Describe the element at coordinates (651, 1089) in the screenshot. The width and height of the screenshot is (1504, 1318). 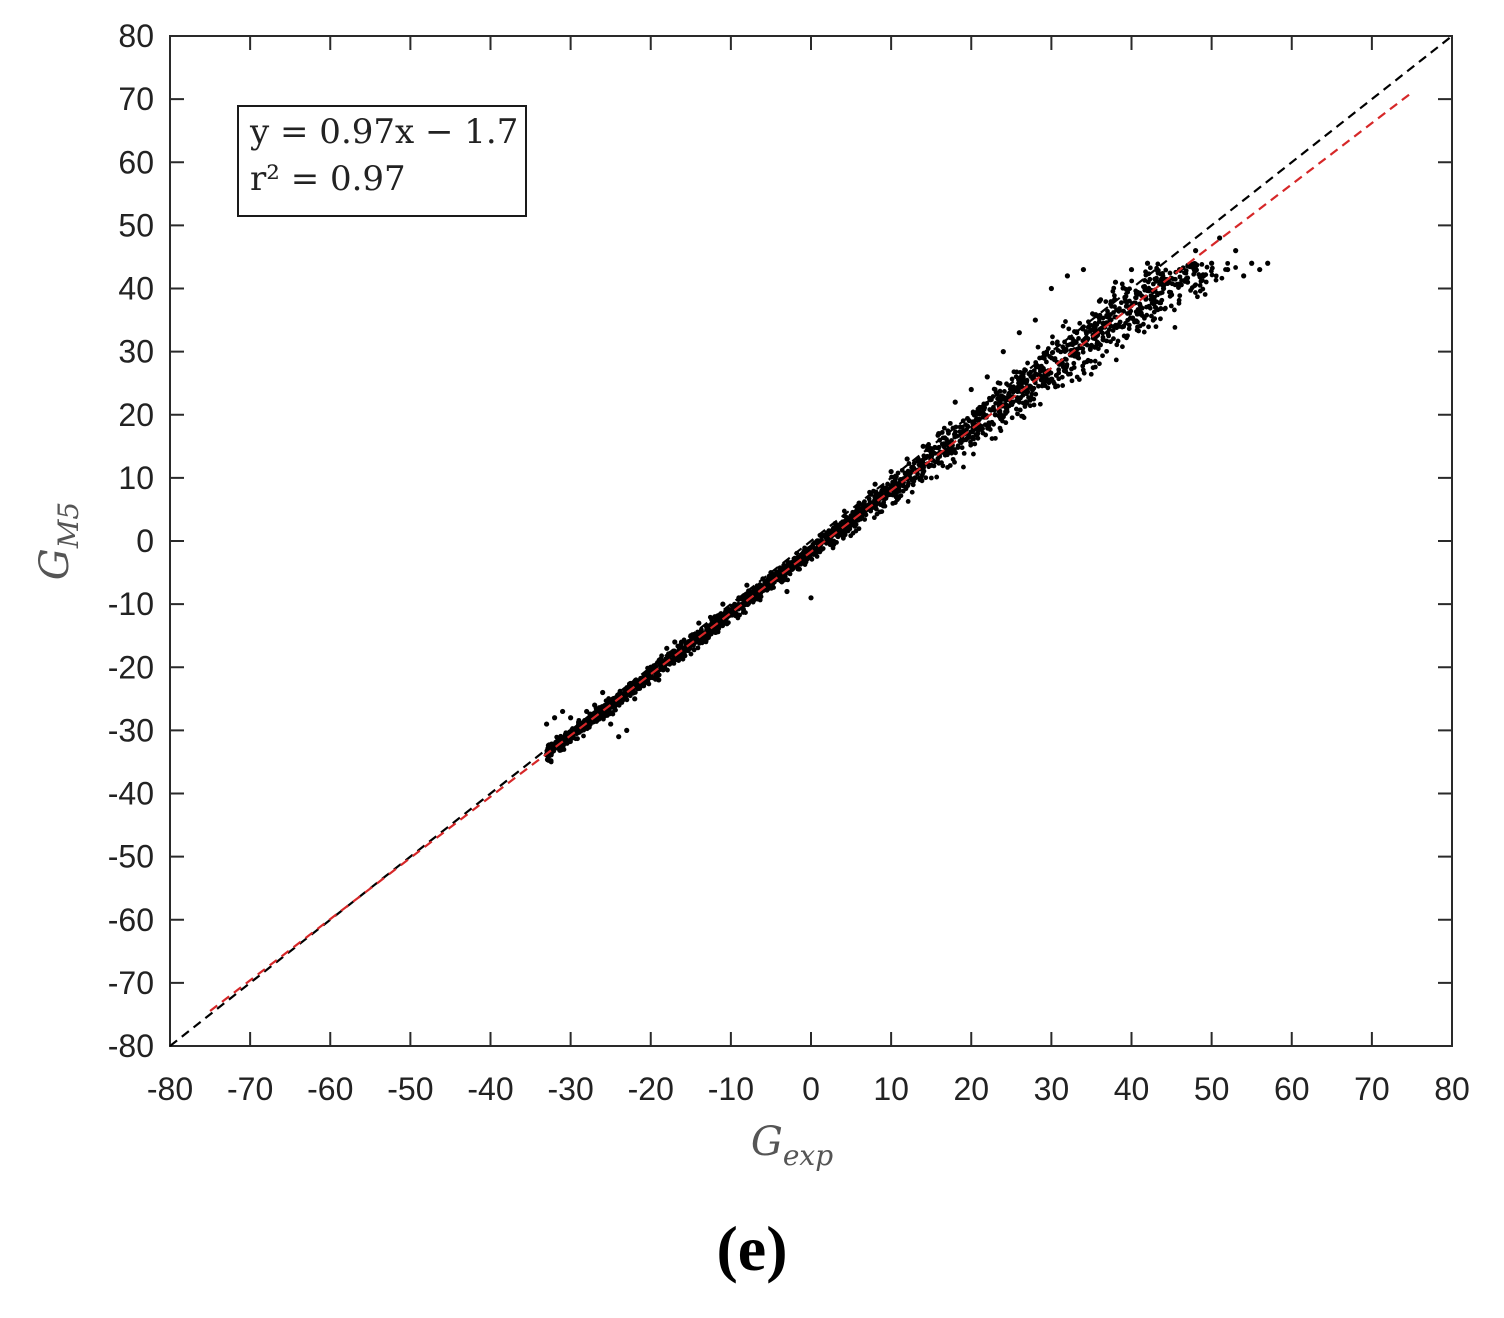
I see `x-tick-label: -20` at that location.